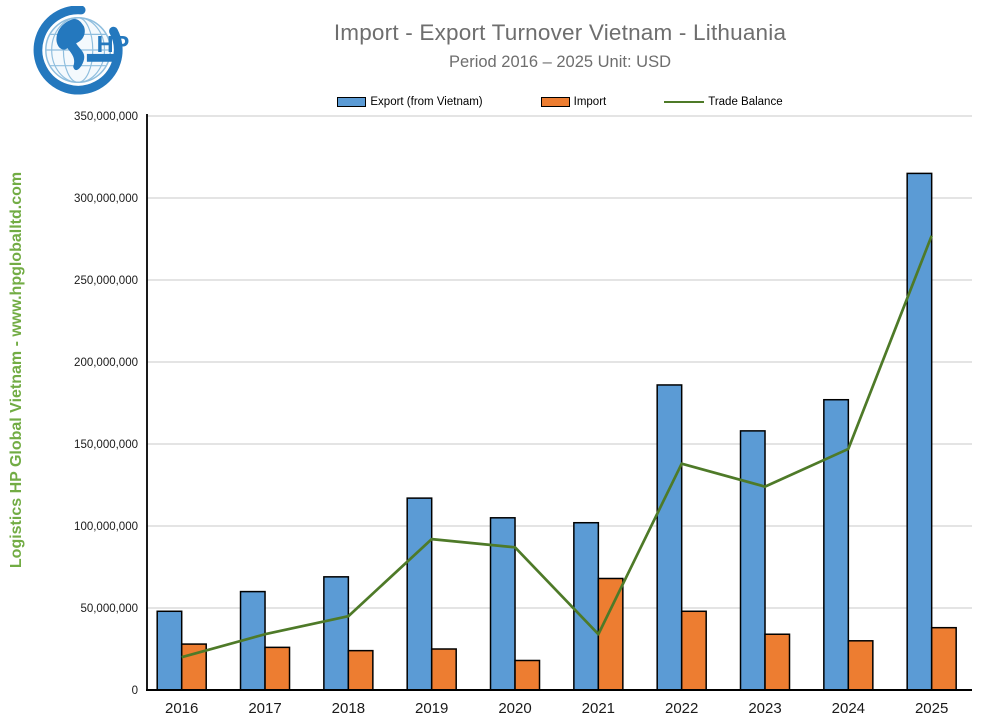 The height and width of the screenshot is (727, 995). Describe the element at coordinates (106, 445) in the screenshot. I see `y-tick-label: 150,000,000` at that location.